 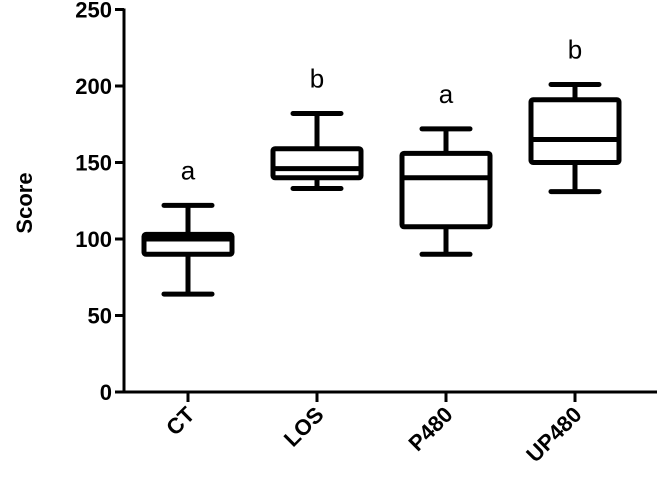 I want to click on box-up480: b, so click(x=575, y=114).